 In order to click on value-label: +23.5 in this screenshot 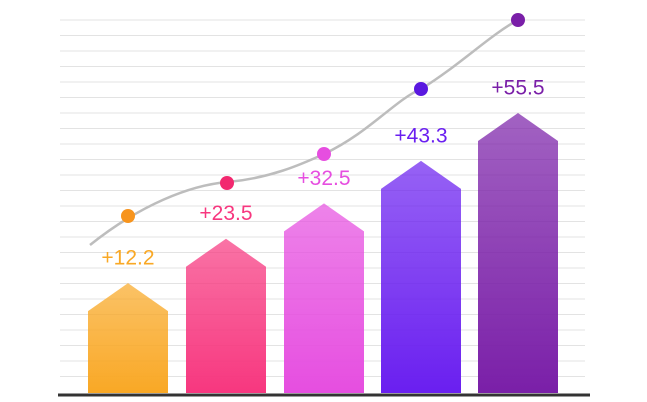, I will do `click(225, 213)`.